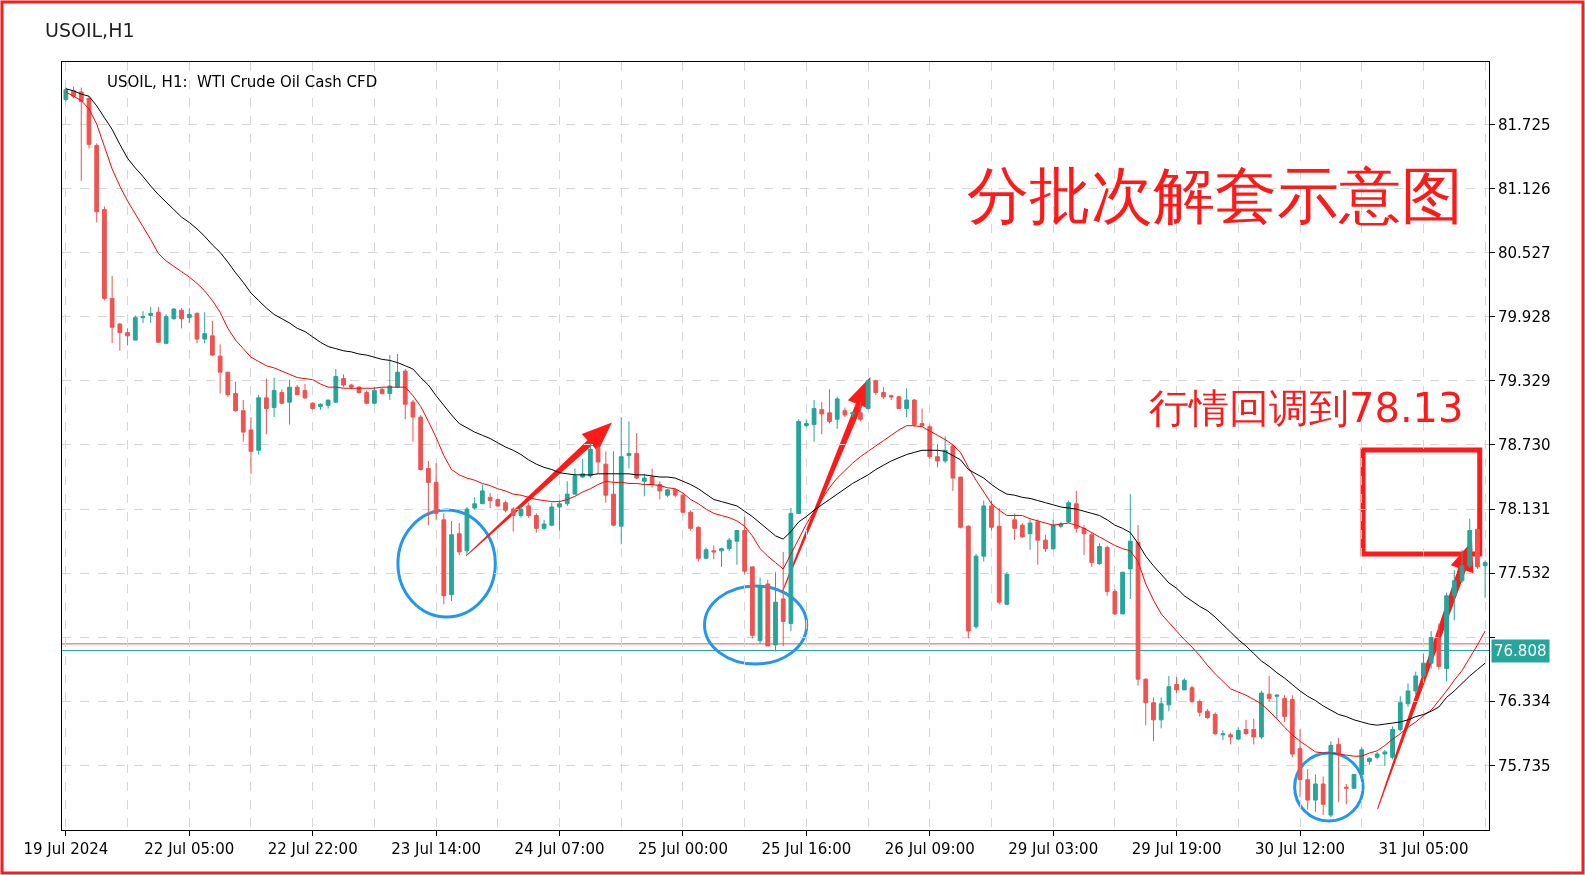  What do you see at coordinates (1524, 188) in the screenshot?
I see `y-tick-label: 81.126` at bounding box center [1524, 188].